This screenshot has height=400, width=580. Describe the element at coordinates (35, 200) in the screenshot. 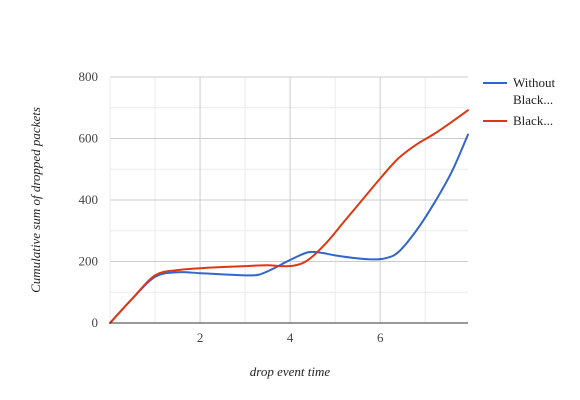

I see `y-axis-title: Cumulative sum of dropped packets` at that location.